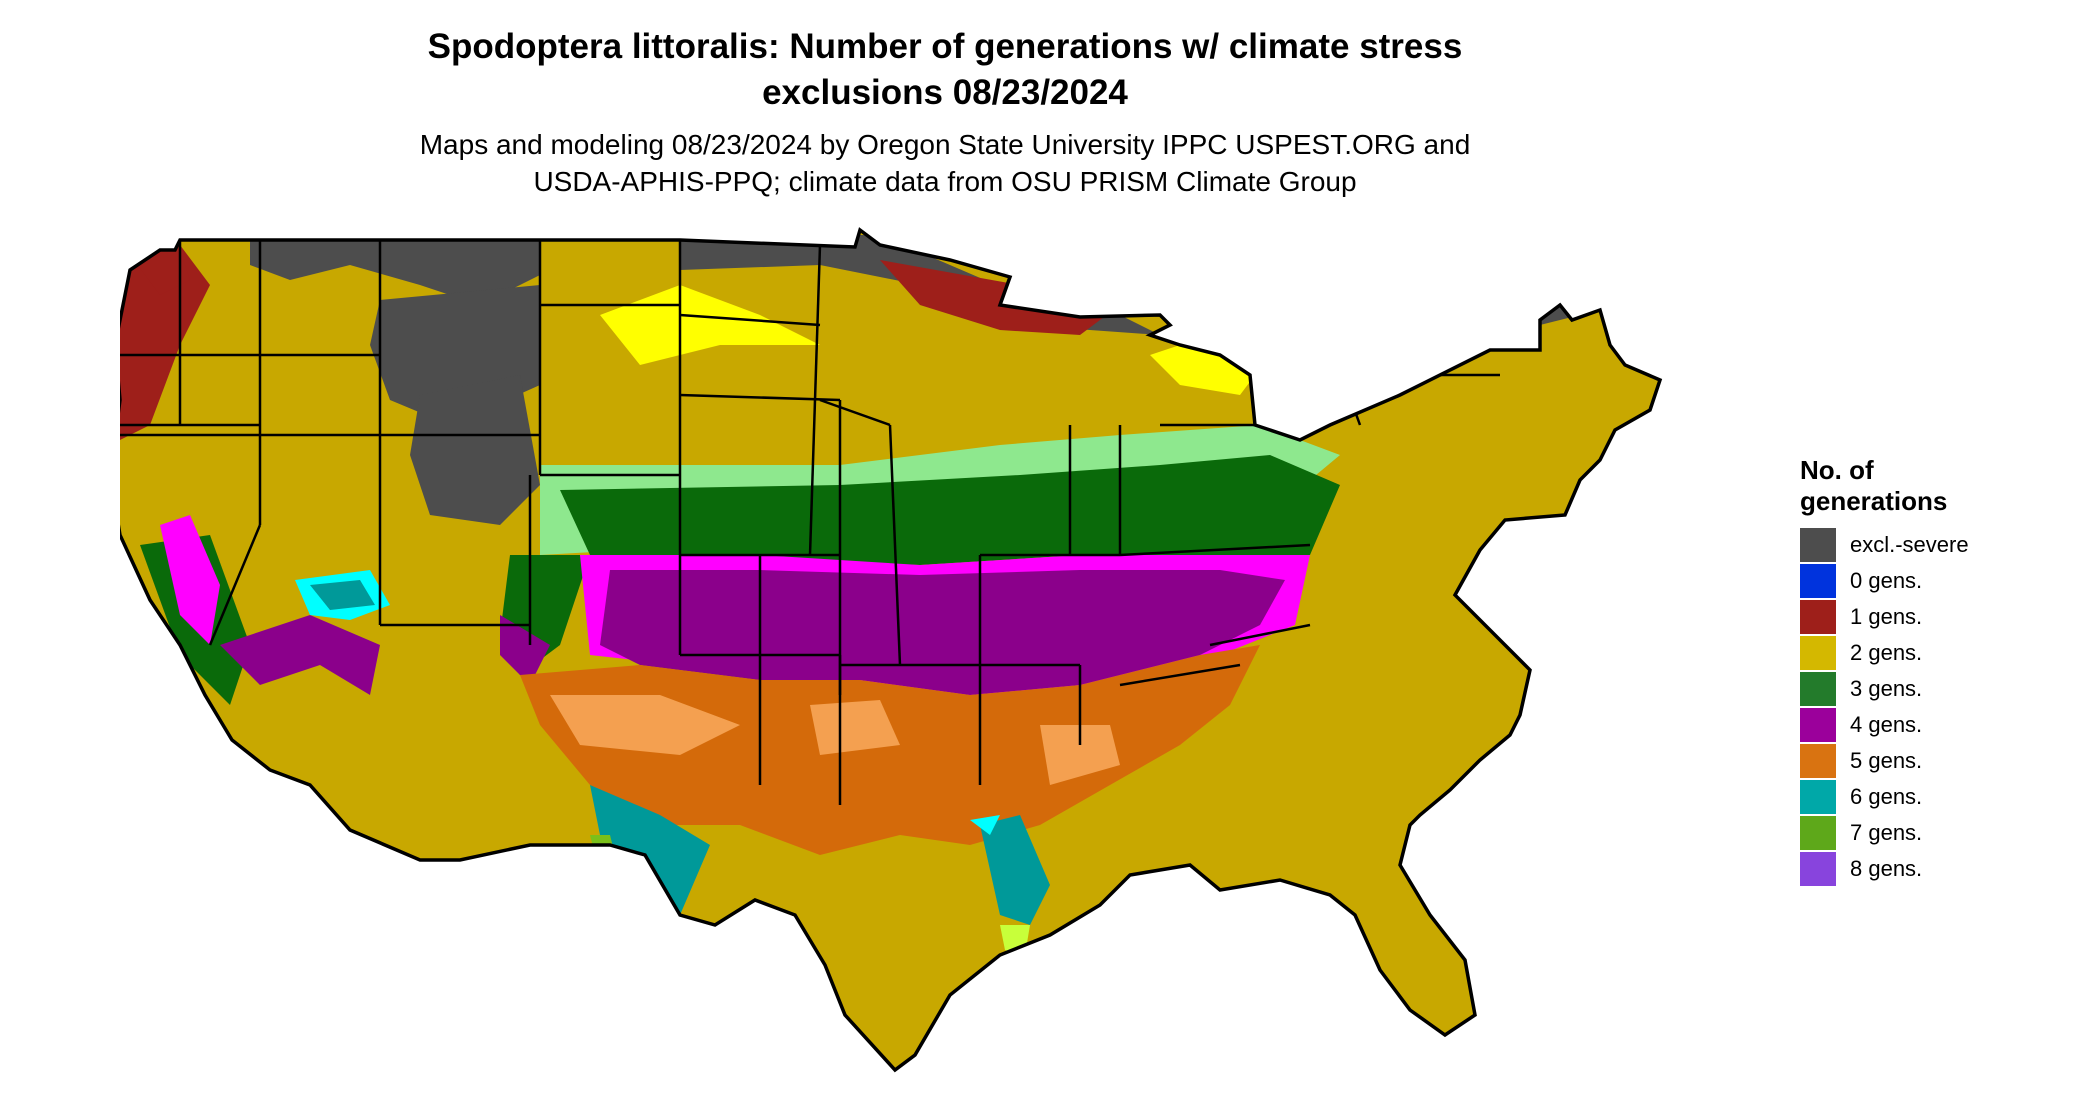 Image resolution: width=2100 pixels, height=1116 pixels. I want to click on map-title-line2: exclusions 08/23/2024, so click(945, 92).